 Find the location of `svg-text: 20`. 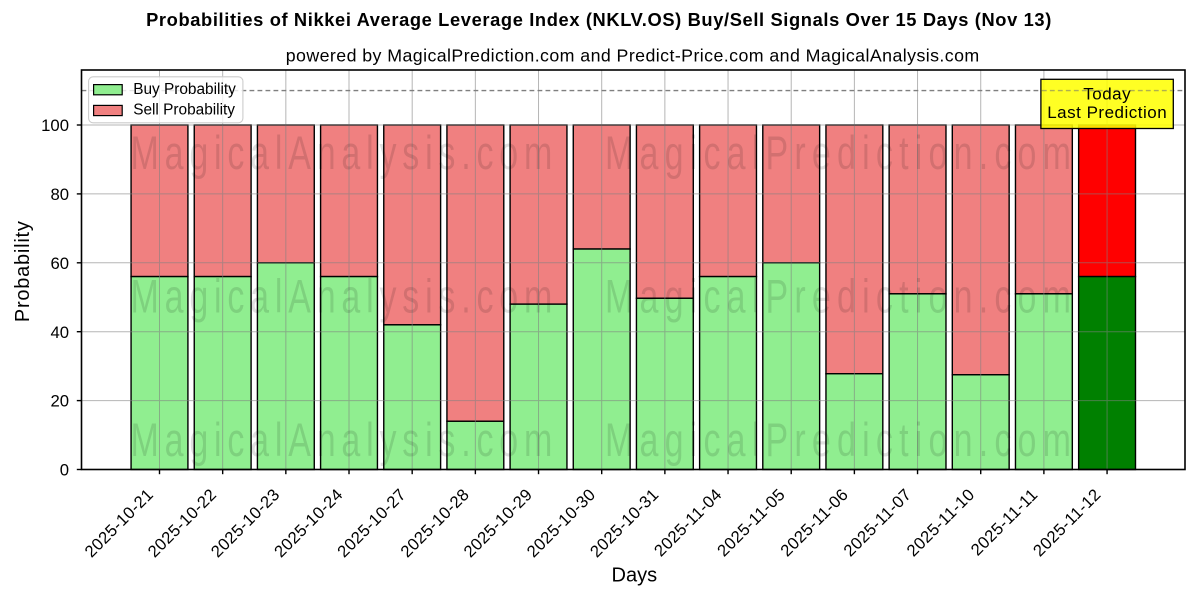

svg-text: 20 is located at coordinates (59, 401).